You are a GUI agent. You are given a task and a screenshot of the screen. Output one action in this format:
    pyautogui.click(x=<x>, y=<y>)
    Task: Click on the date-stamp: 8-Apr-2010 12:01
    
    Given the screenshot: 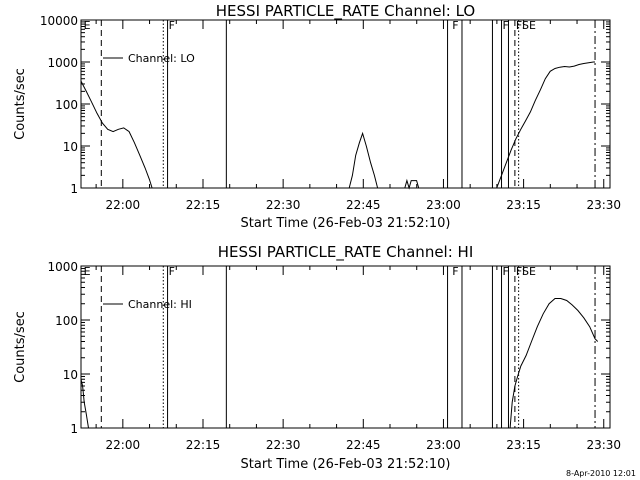 What is the action you would take?
    pyautogui.click(x=601, y=473)
    